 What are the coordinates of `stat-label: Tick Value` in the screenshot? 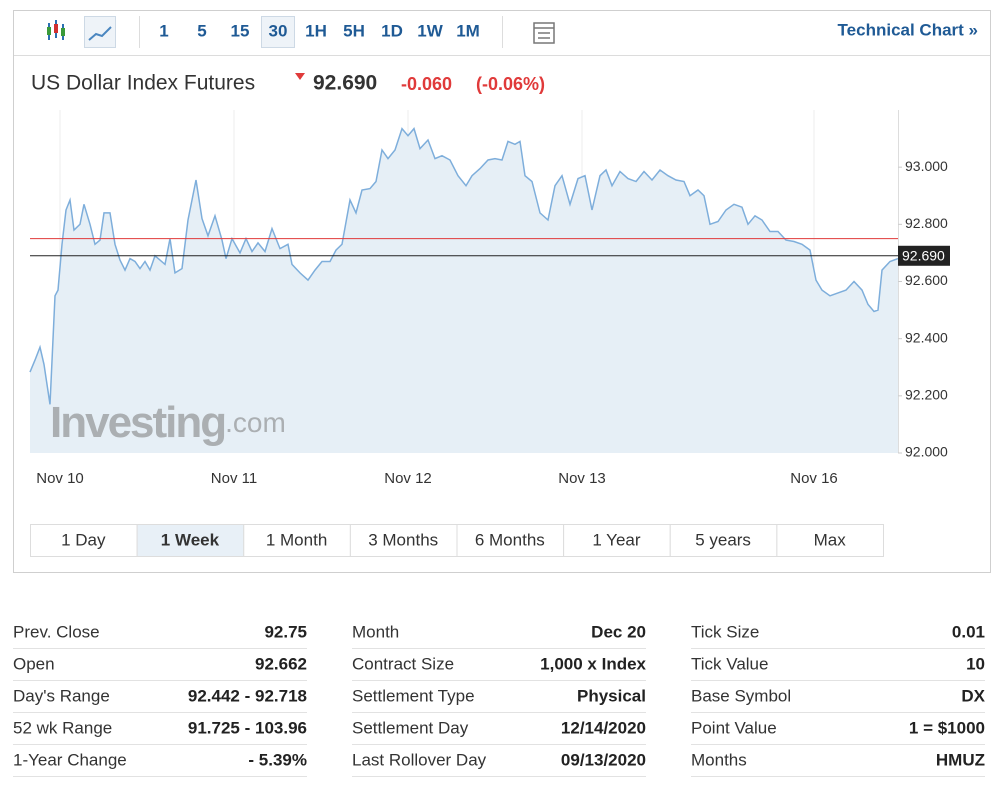 It's located at (729, 663).